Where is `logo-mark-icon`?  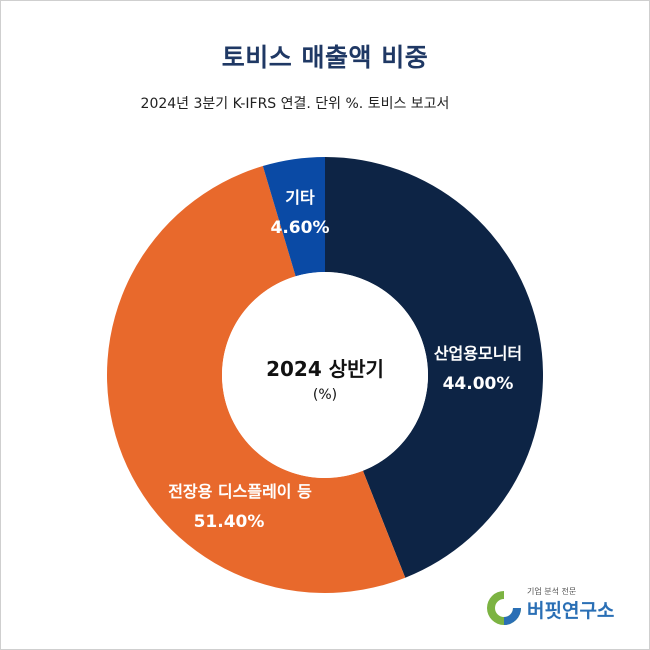 logo-mark-icon is located at coordinates (504, 608).